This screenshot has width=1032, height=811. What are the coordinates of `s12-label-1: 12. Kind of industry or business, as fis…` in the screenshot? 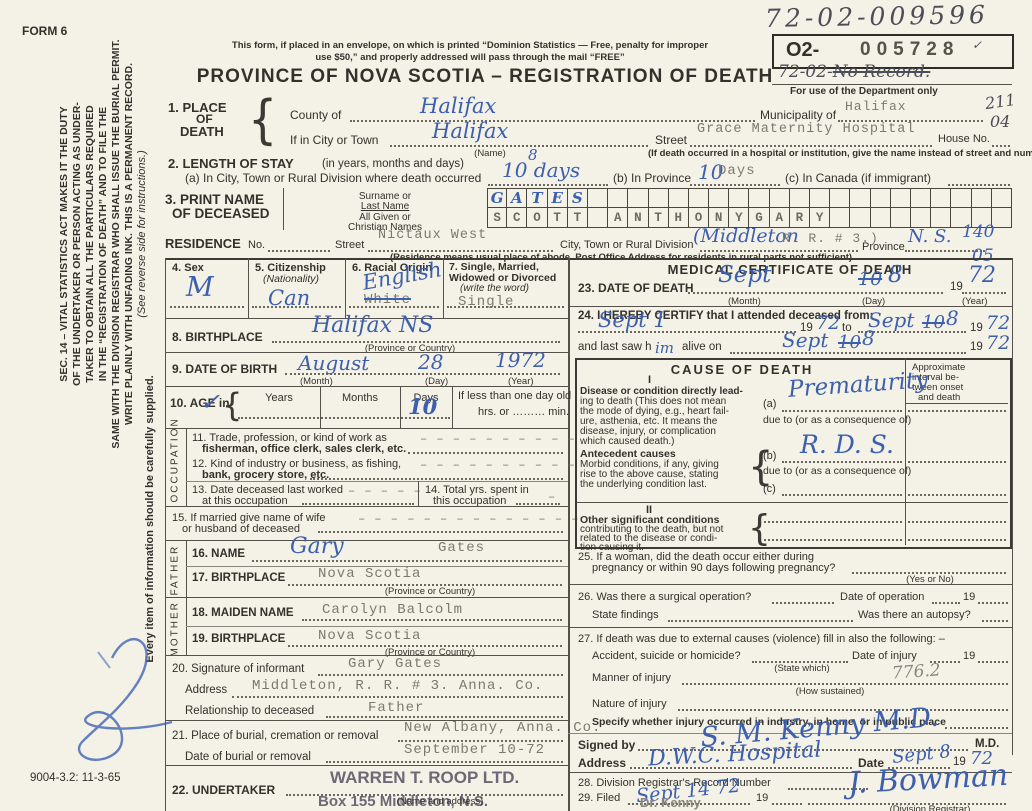 It's located at (297, 464).